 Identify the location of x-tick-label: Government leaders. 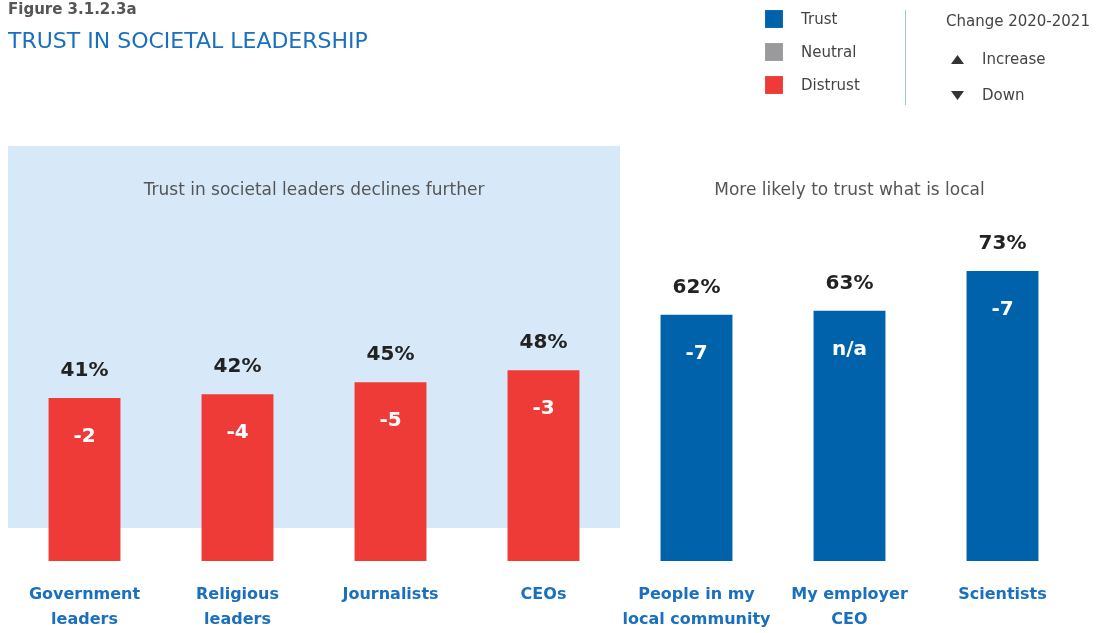
(84, 605).